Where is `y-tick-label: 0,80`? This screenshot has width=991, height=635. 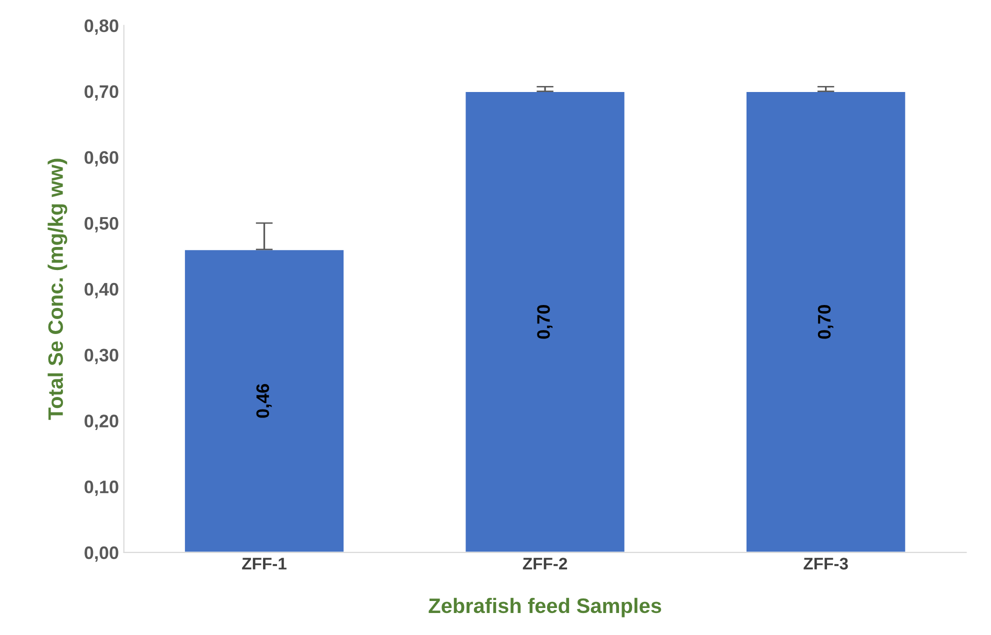
y-tick-label: 0,80 is located at coordinates (101, 27).